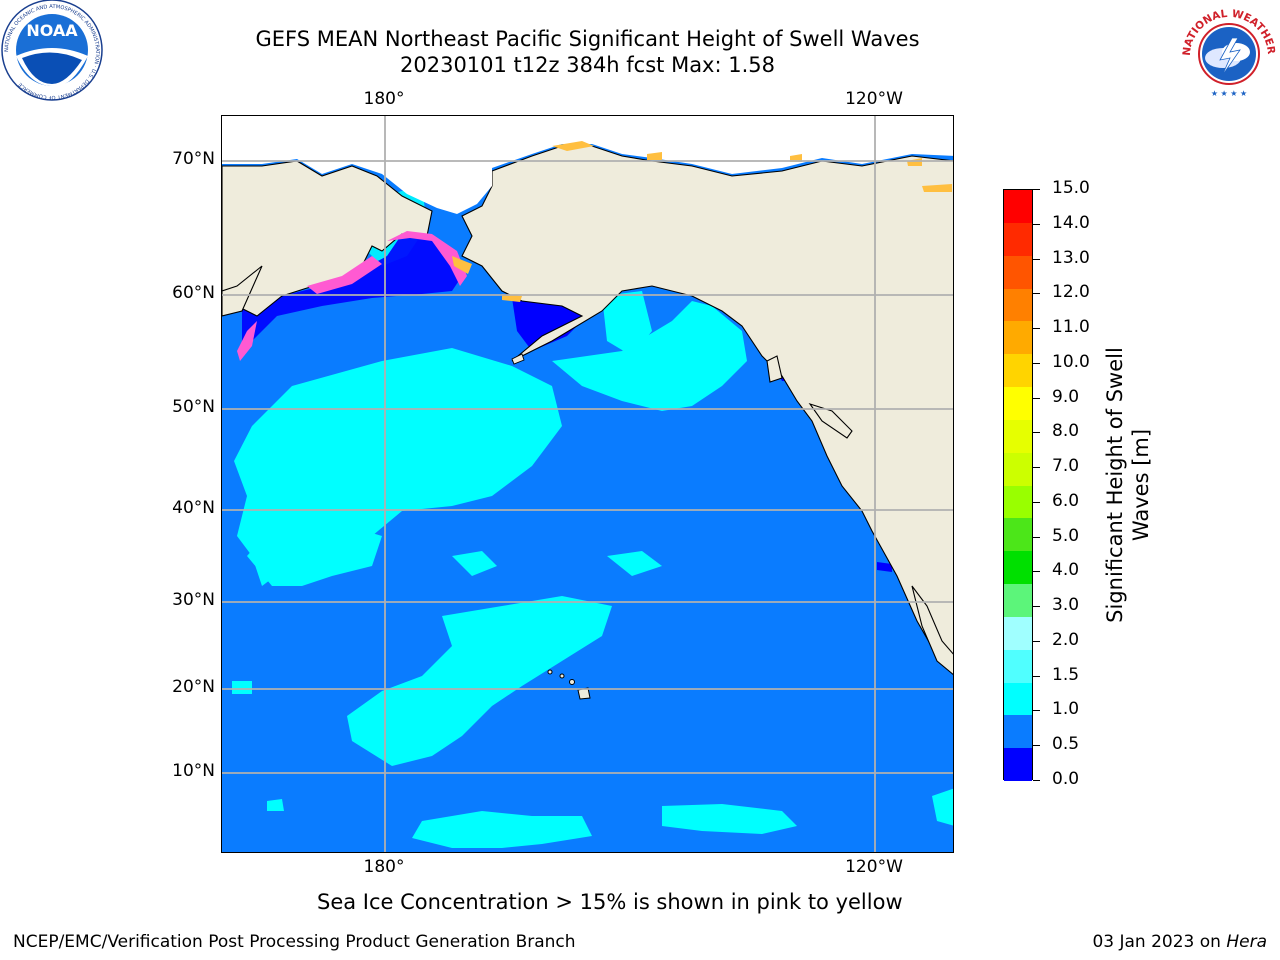 The width and height of the screenshot is (1280, 960). I want to click on lat-label-40n: 40°N, so click(193, 508).